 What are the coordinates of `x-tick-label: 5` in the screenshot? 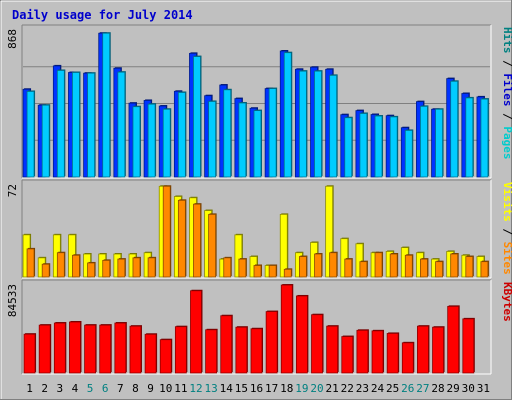 It's located at (90, 388).